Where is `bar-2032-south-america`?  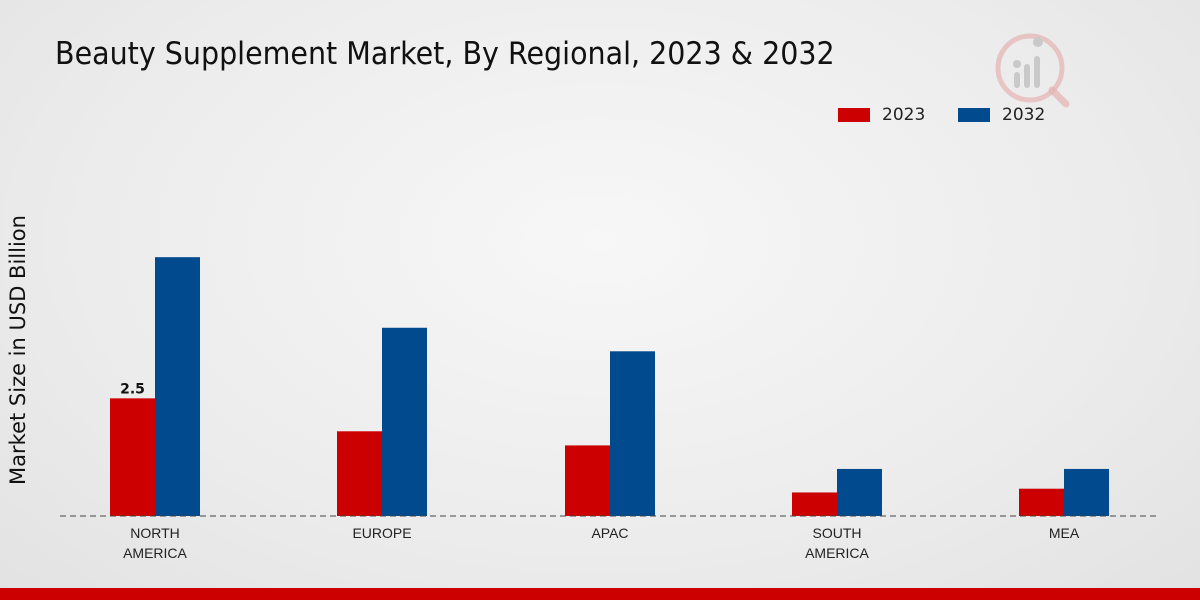
bar-2032-south-america is located at coordinates (859, 492).